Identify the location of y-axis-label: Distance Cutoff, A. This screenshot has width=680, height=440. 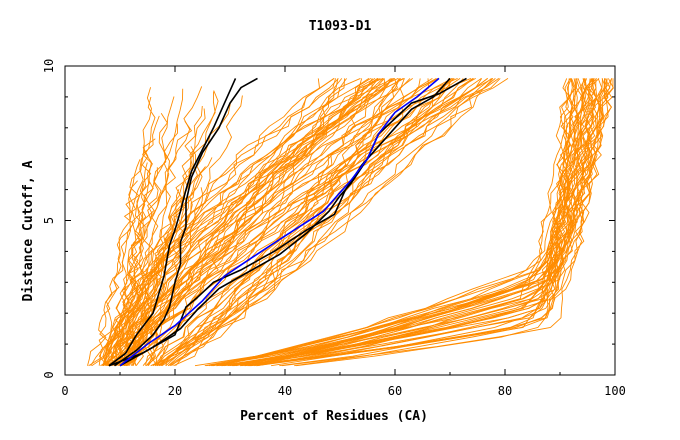
(28, 230).